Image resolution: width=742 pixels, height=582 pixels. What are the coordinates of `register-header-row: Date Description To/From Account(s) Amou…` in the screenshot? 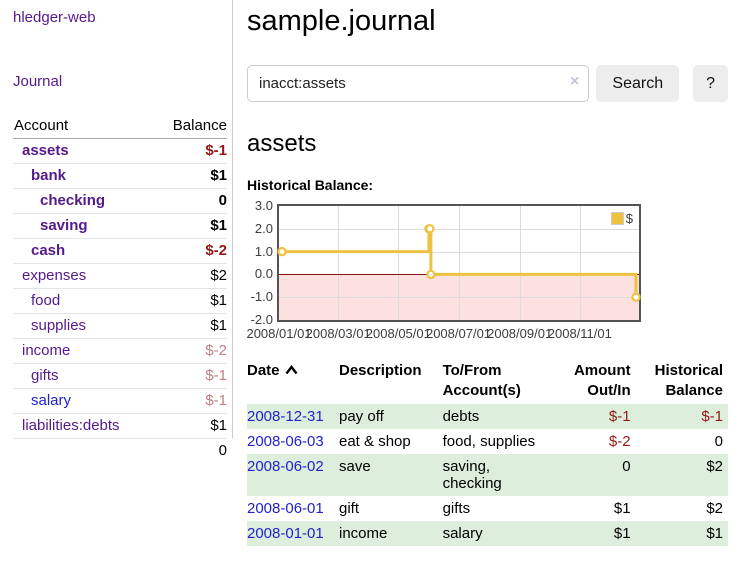 It's located at (487, 381).